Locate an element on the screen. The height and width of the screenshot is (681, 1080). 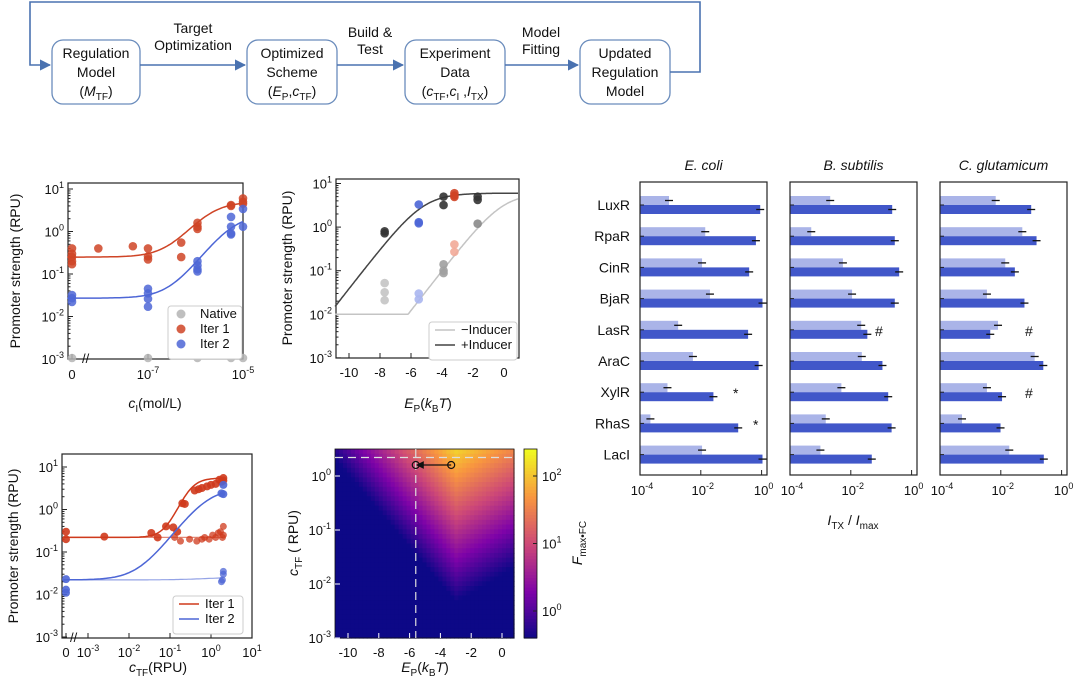
bar-induced is located at coordinates (845, 272).